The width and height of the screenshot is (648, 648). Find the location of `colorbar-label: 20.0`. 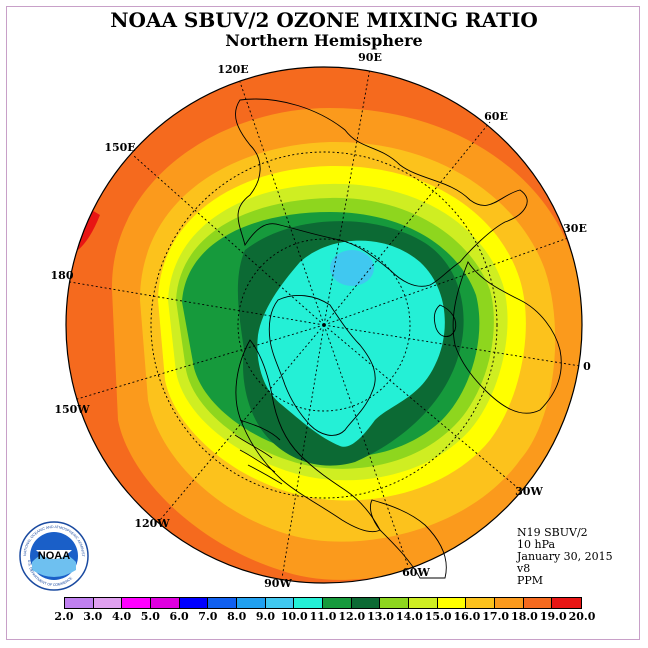

colorbar-label: 20.0 is located at coordinates (582, 616).